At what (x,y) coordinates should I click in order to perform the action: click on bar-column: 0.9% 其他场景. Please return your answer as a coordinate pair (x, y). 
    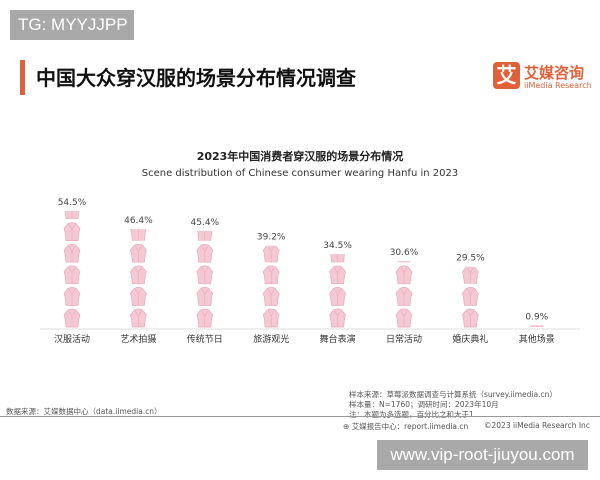
    Looking at the image, I should click on (537, 328).